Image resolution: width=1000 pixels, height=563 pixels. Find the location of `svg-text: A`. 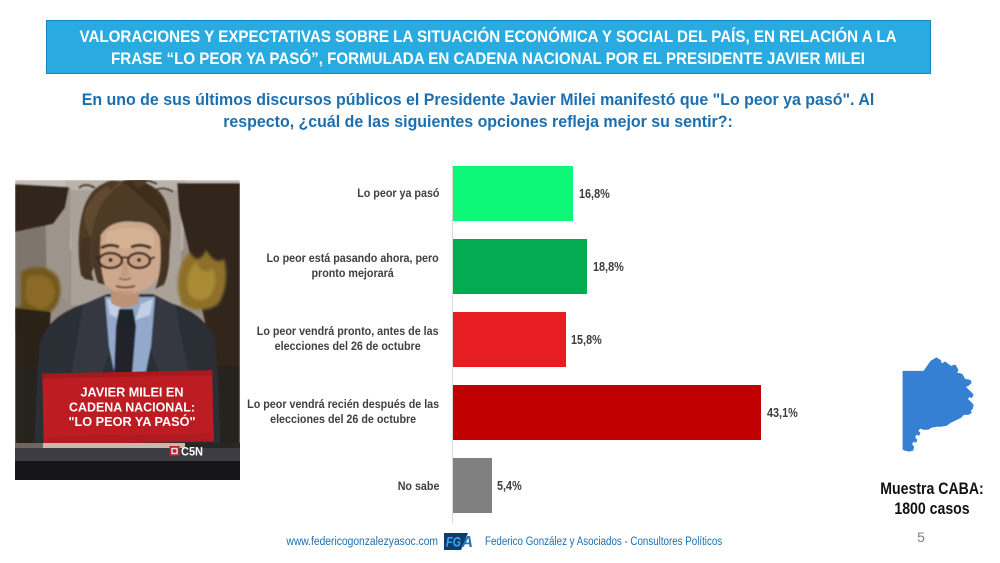

svg-text: A is located at coordinates (467, 542).